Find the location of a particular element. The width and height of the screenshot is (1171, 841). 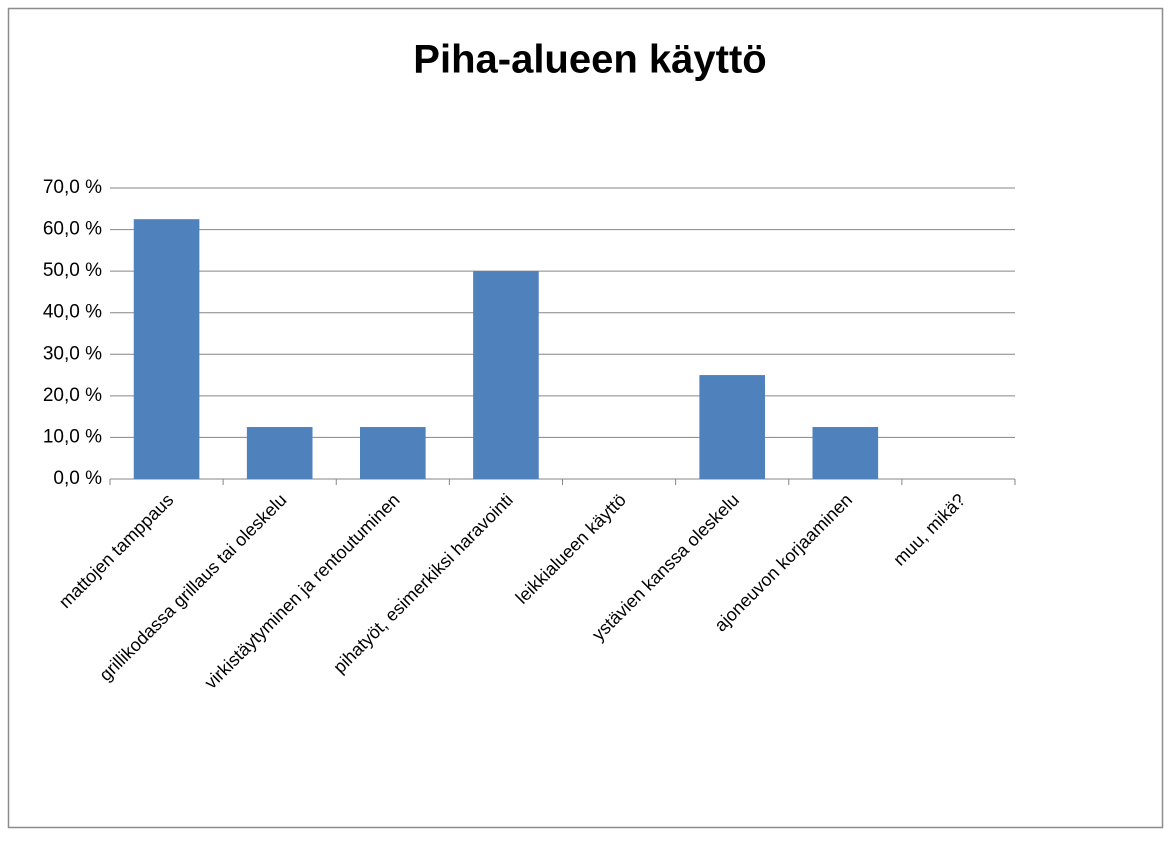

chart-title: Piha-alueen käyttö is located at coordinates (589, 60).